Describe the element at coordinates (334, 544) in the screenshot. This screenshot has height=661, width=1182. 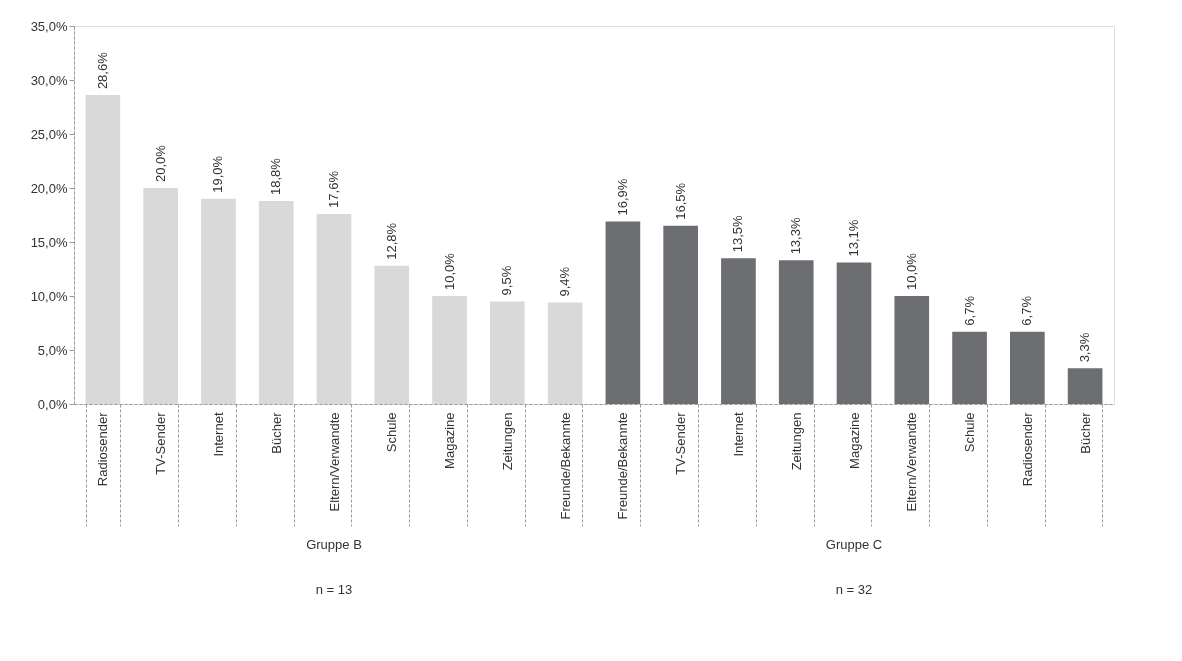
I see `text: Gruppe B` at that location.